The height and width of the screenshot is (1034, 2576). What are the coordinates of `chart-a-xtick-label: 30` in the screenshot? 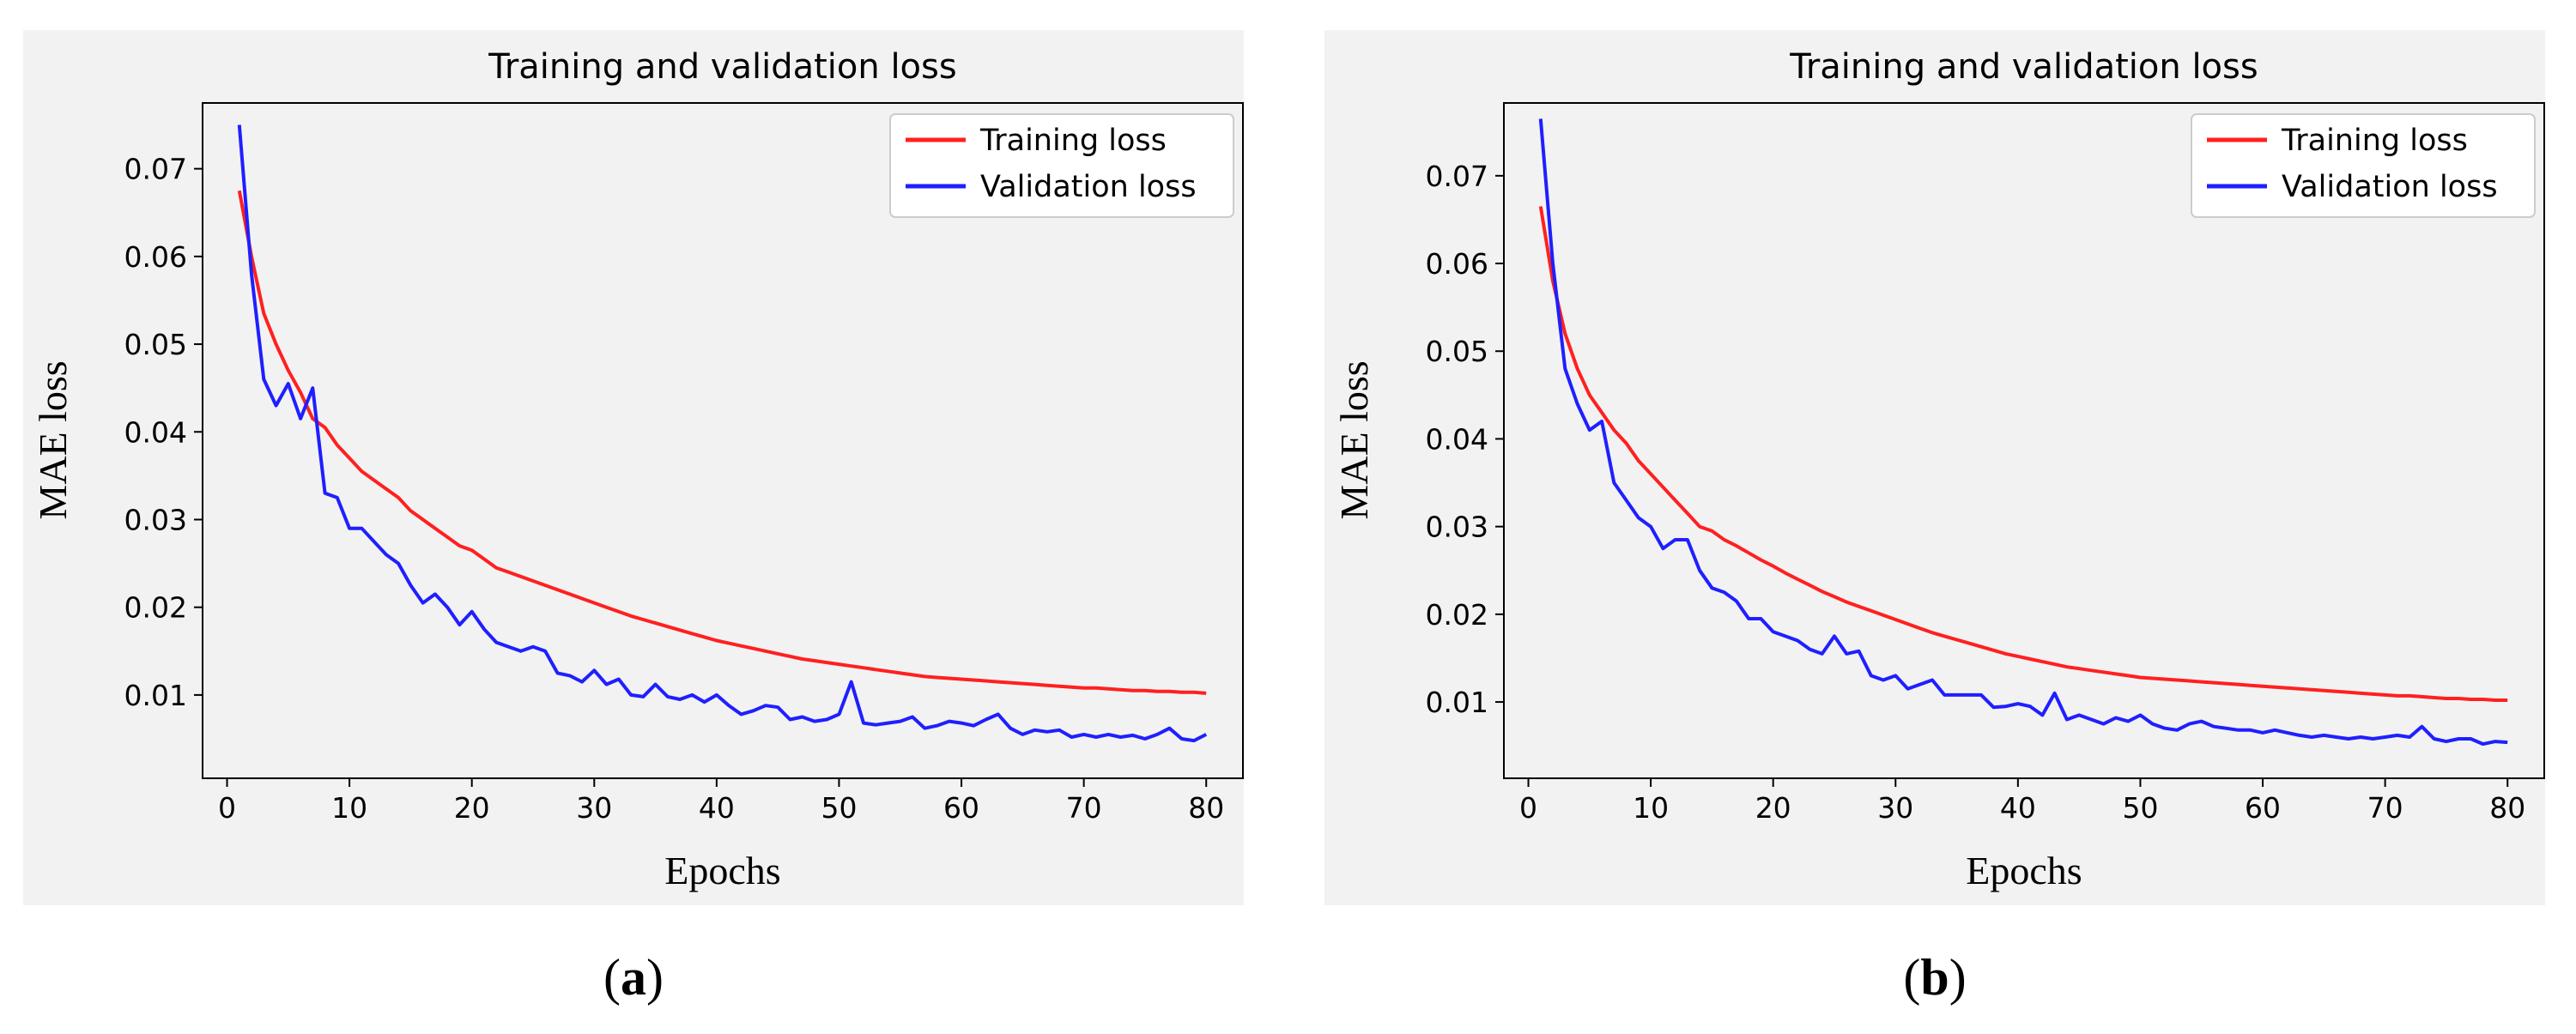 It's located at (594, 808).